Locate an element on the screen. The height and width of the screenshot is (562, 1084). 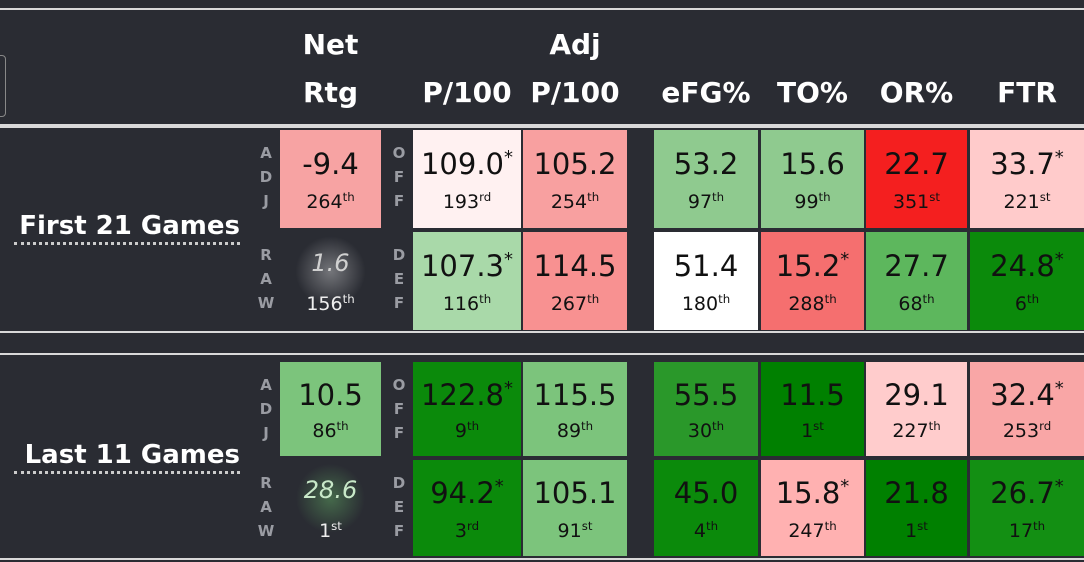
value-text: 45.0 is located at coordinates (706, 493).